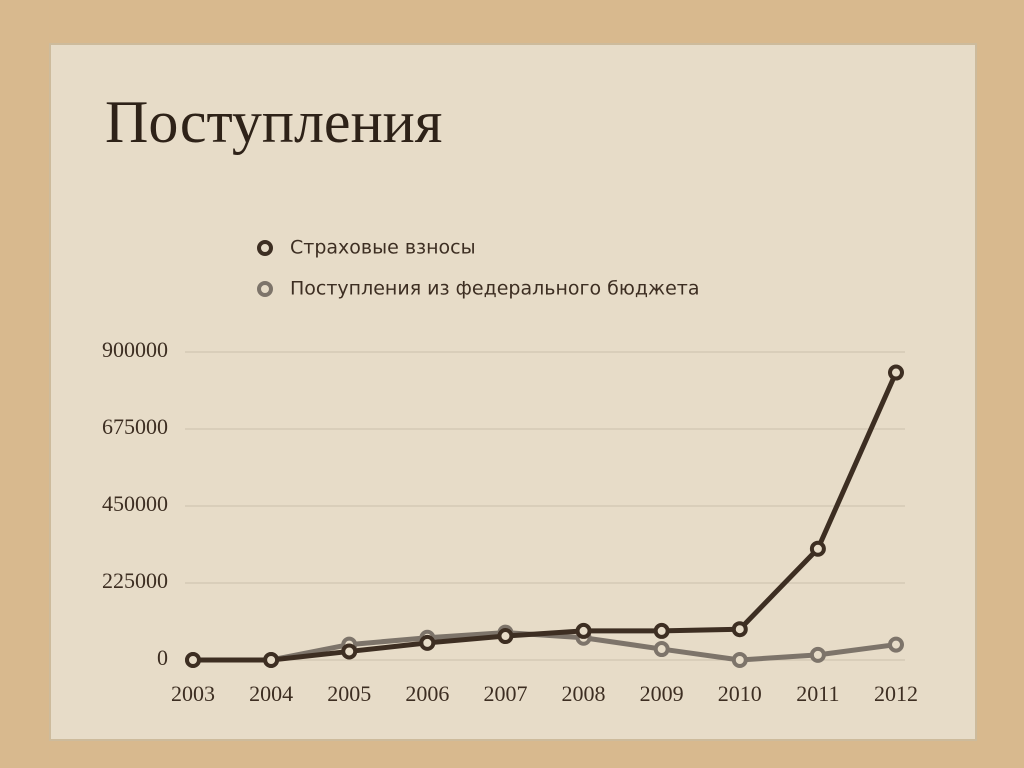 This screenshot has height=768, width=1024. Describe the element at coordinates (135, 426) in the screenshot. I see `y-tick-label: 675000` at that location.